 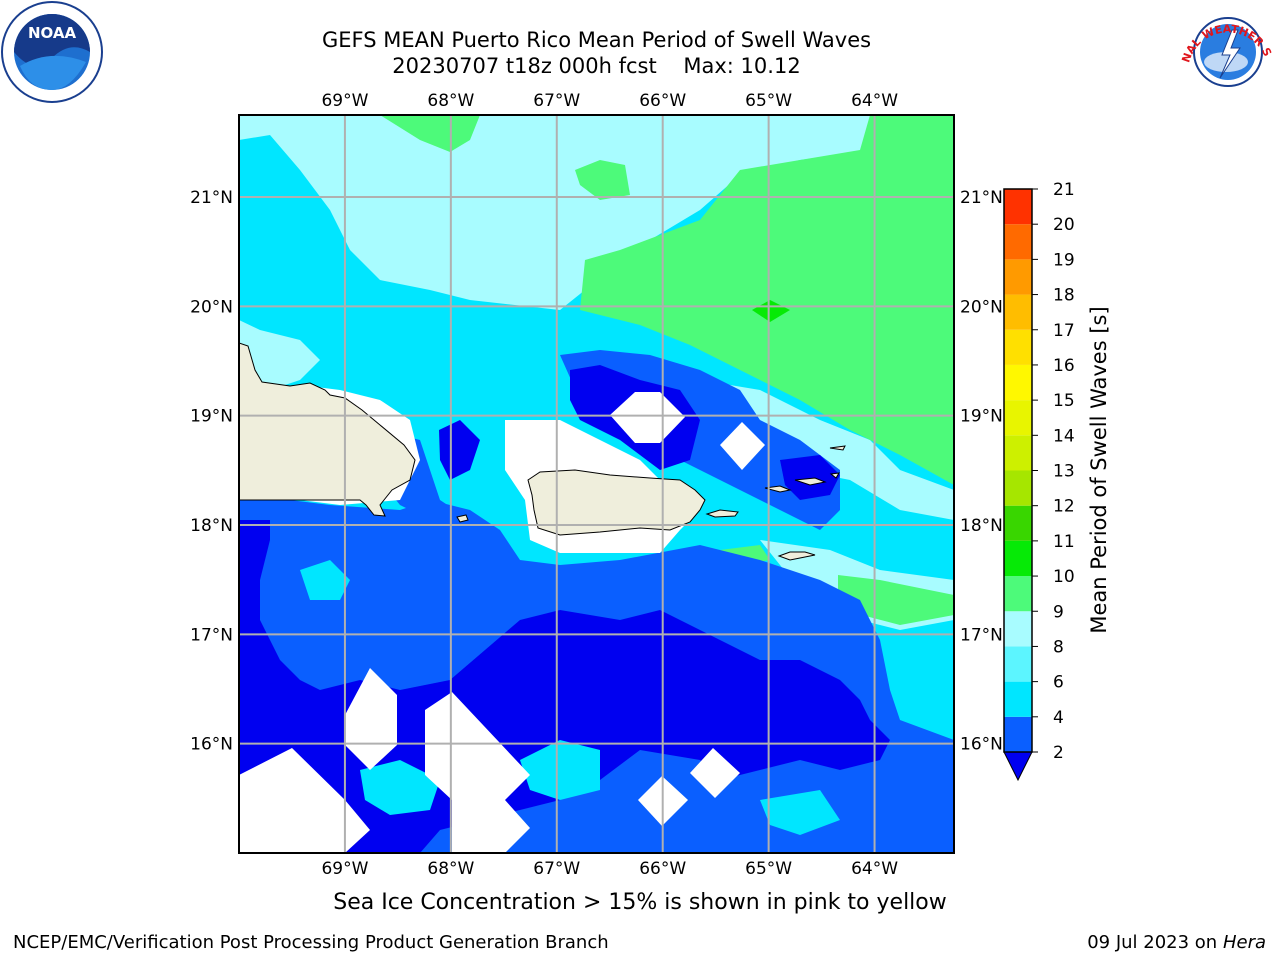 I want to click on colorbar-tick-label: 17, so click(x=1064, y=331).